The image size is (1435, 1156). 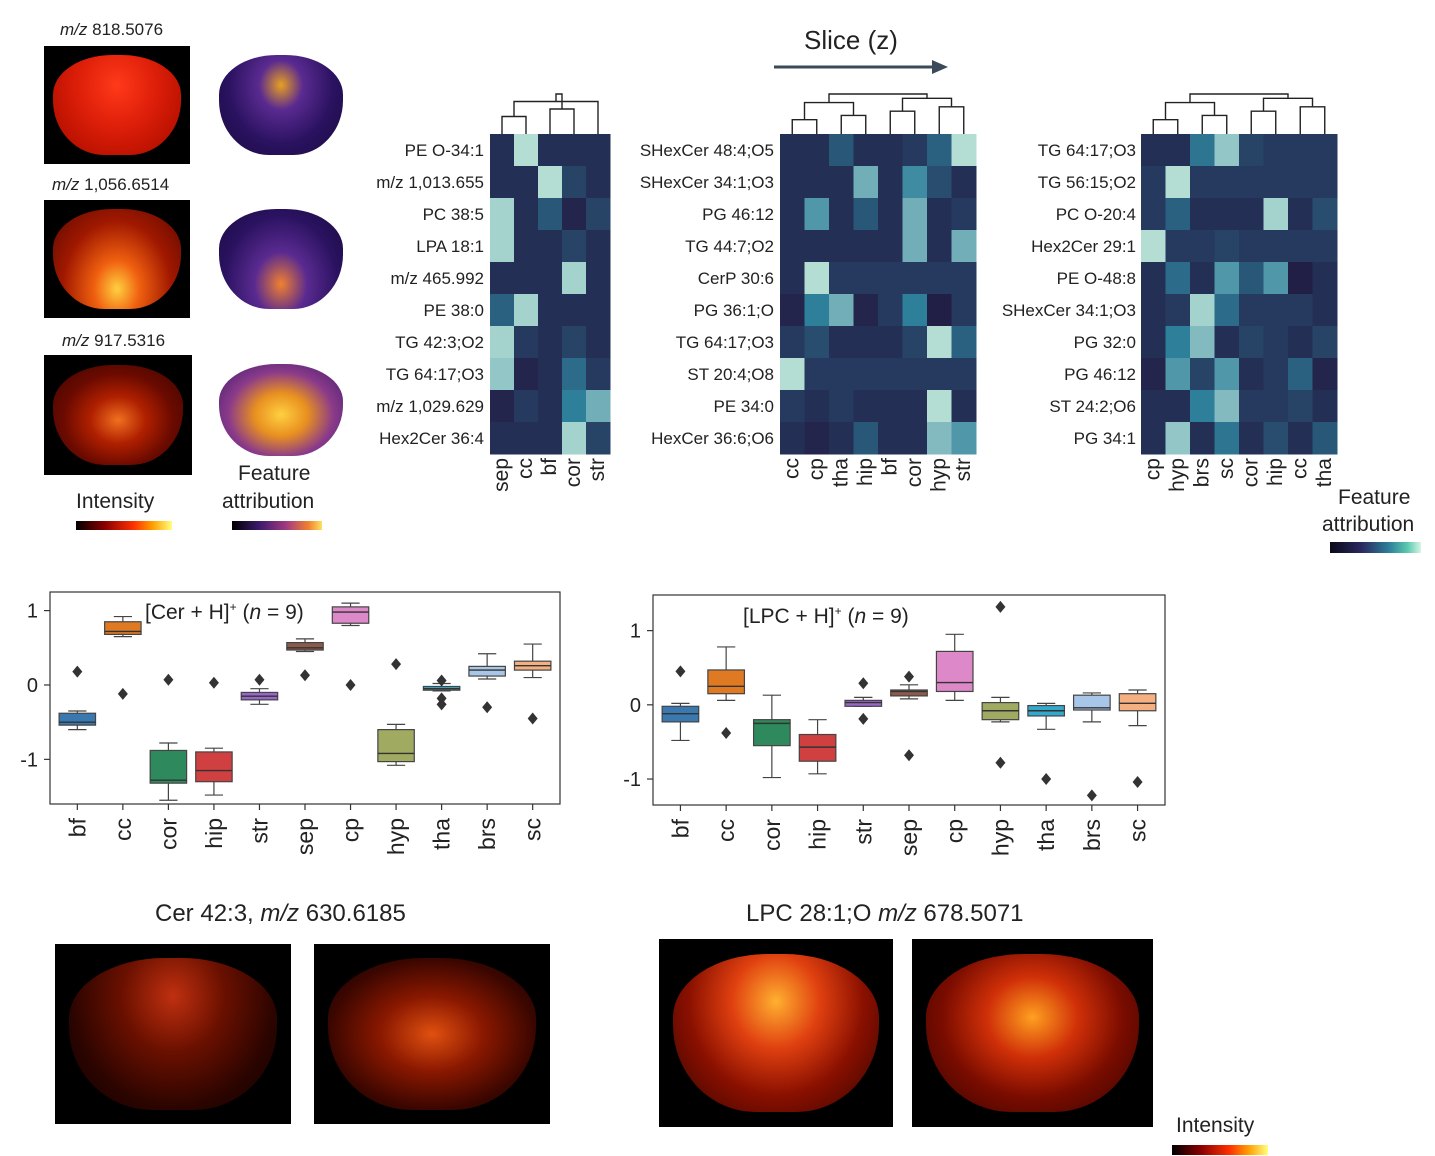 I want to click on bottom-intensity-label: Intensity, so click(x=1215, y=1125).